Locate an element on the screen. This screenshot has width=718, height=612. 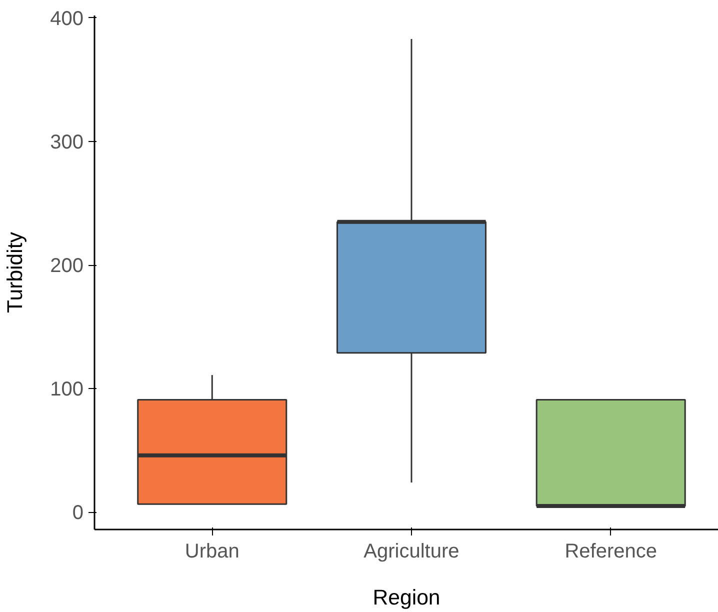
y-tick-label: 100 is located at coordinates (67, 389).